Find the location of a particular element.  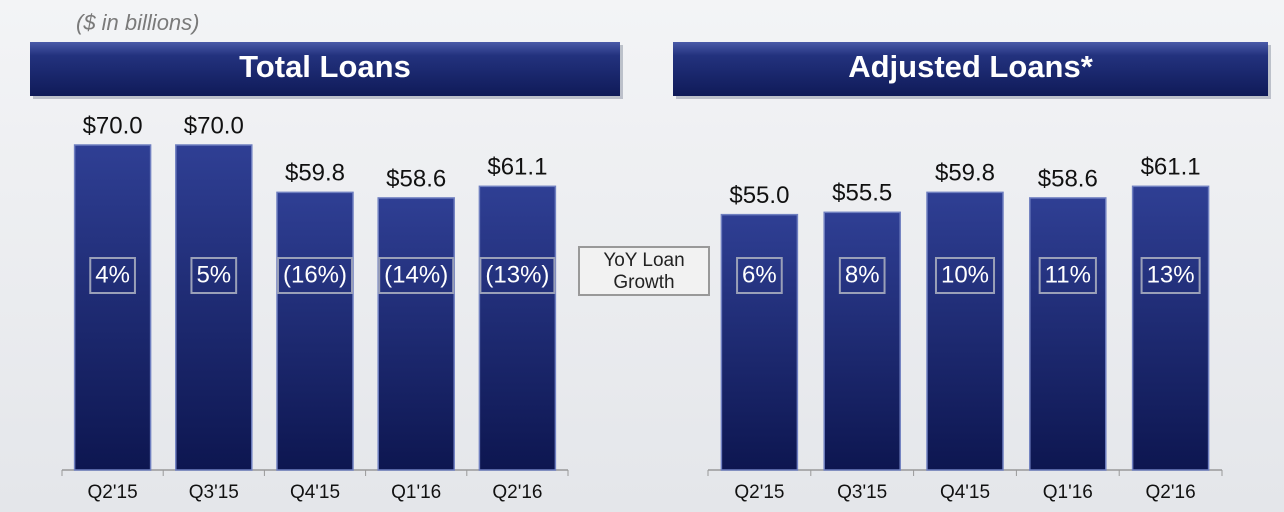

growth-label: (14%) is located at coordinates (416, 274).